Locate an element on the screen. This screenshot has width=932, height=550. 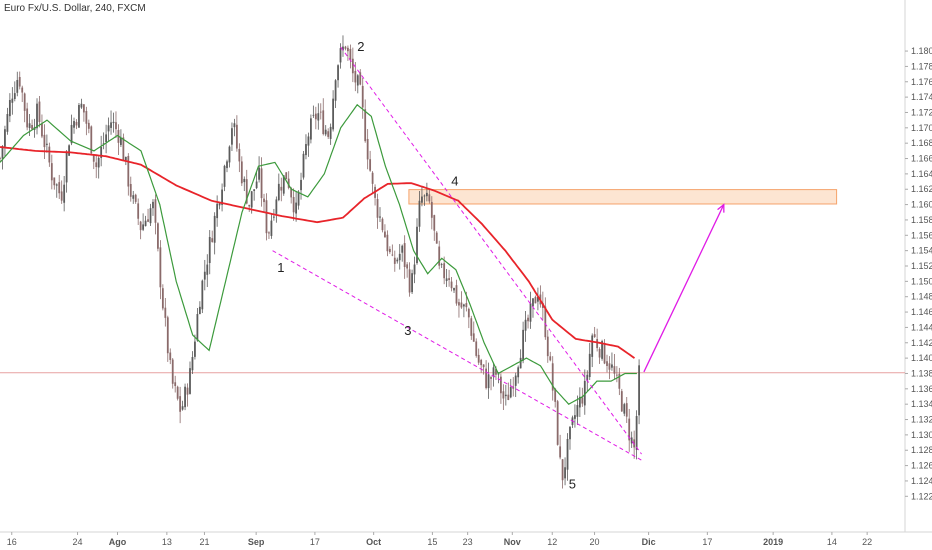
time-tick-label: 15 is located at coordinates (432, 542).